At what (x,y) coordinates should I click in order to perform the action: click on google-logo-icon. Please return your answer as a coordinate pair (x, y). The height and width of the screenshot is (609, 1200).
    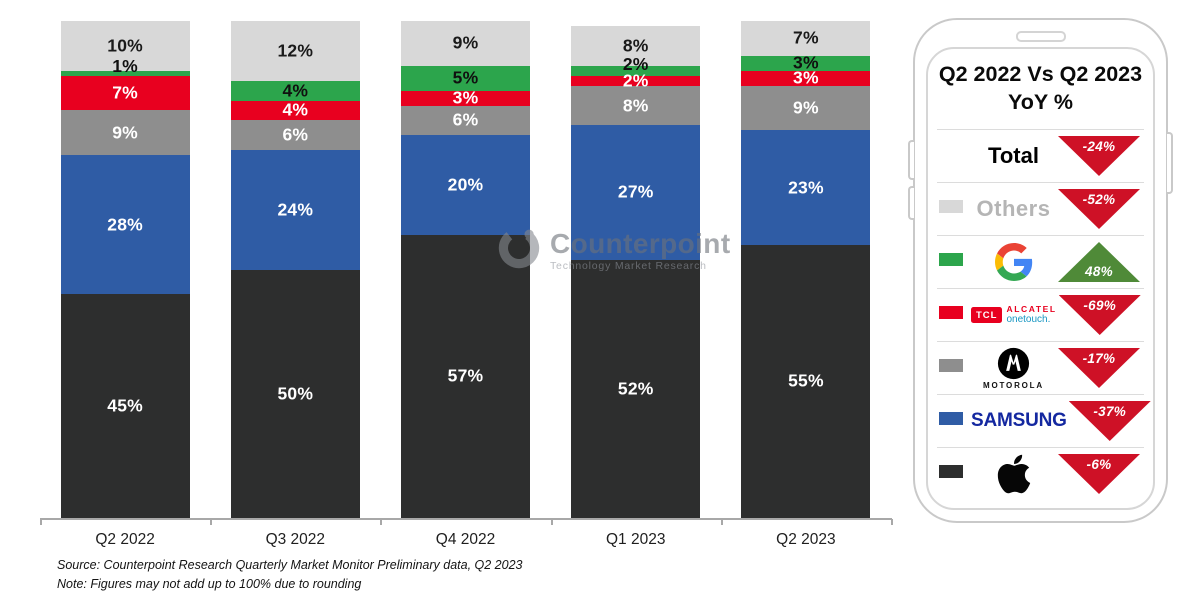
    Looking at the image, I should click on (1013, 262).